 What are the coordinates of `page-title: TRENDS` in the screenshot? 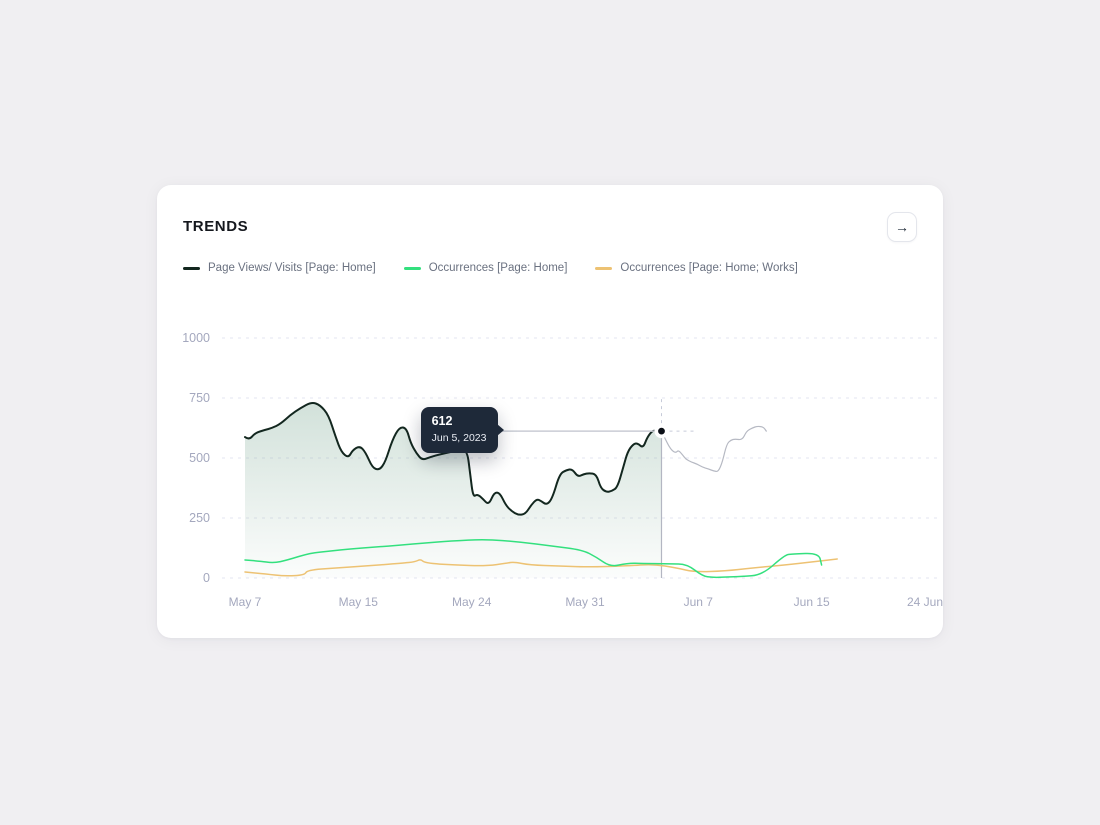 It's located at (216, 226).